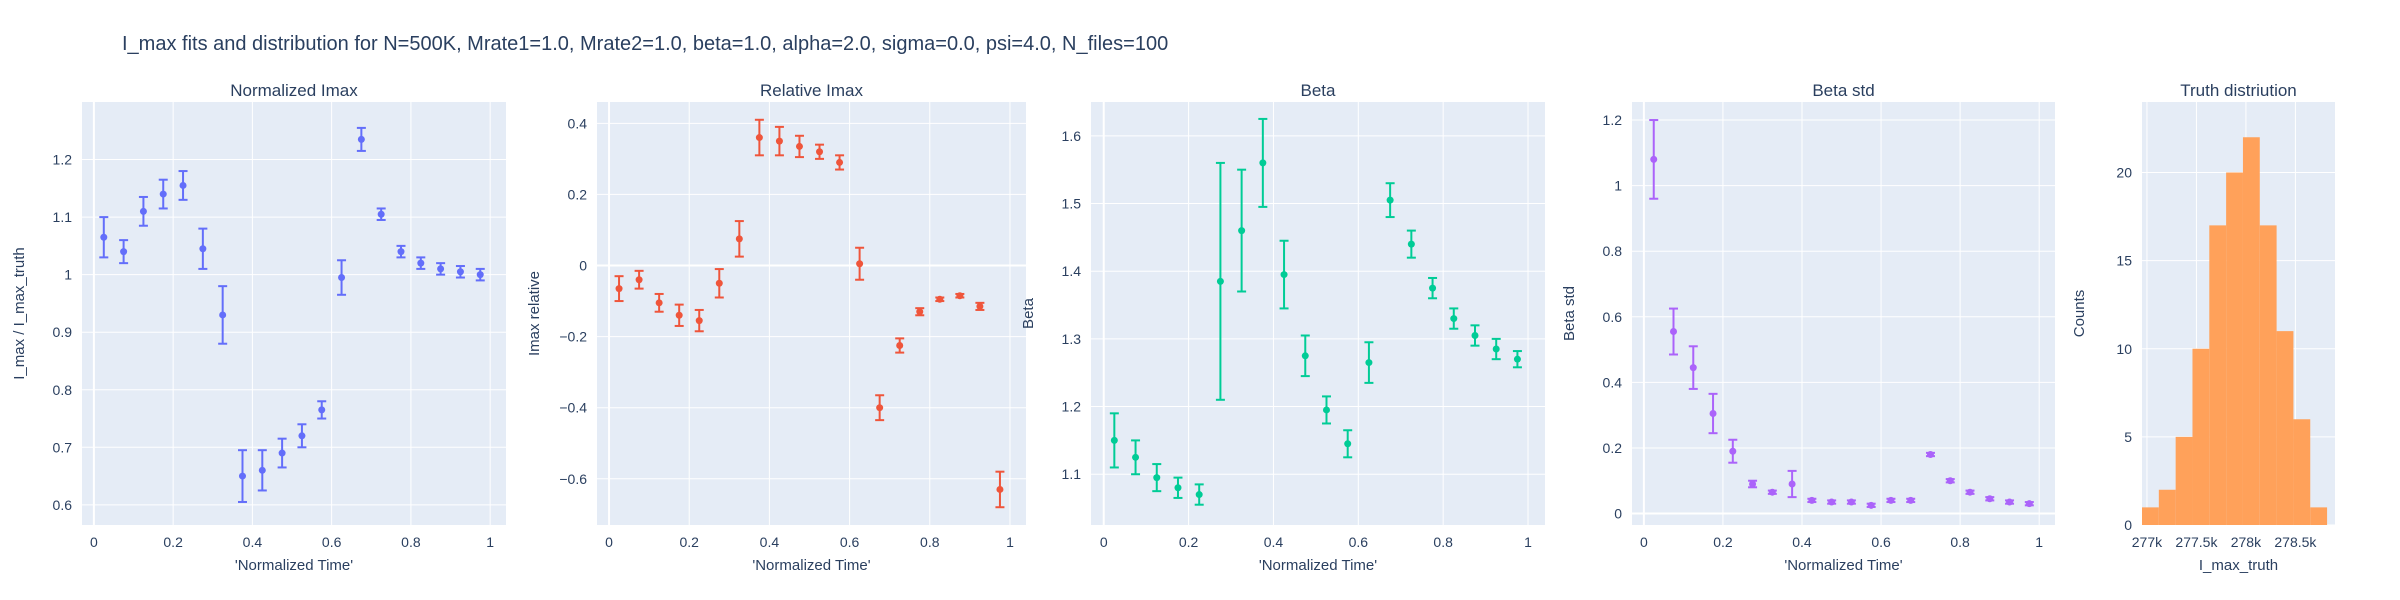 The width and height of the screenshot is (2400, 600). I want to click on subplot-title: Normalized Imax, so click(294, 90).